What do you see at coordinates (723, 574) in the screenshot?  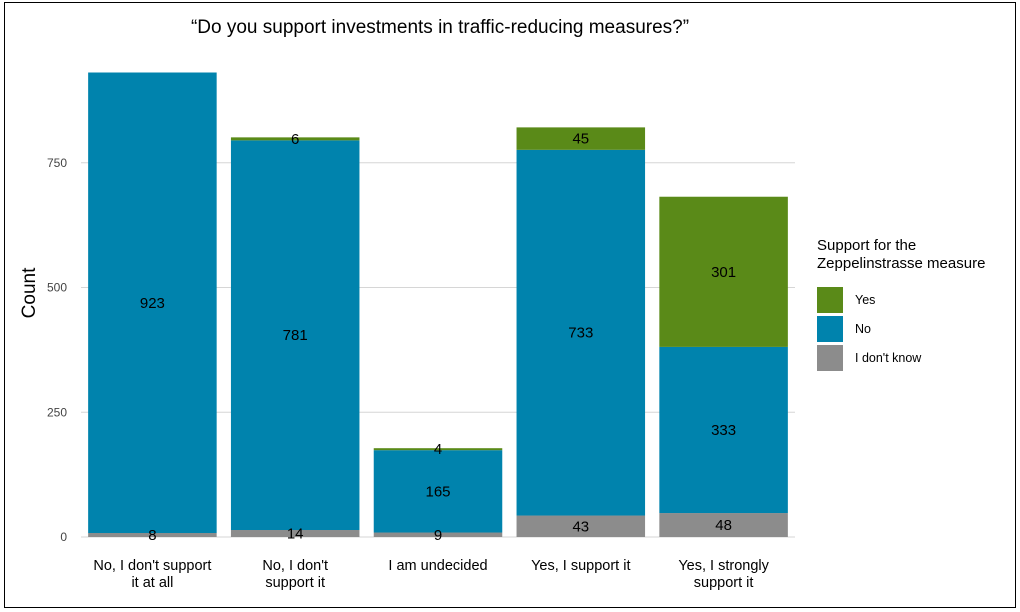 I see `x-tick-label: Yes, I strongly support it` at bounding box center [723, 574].